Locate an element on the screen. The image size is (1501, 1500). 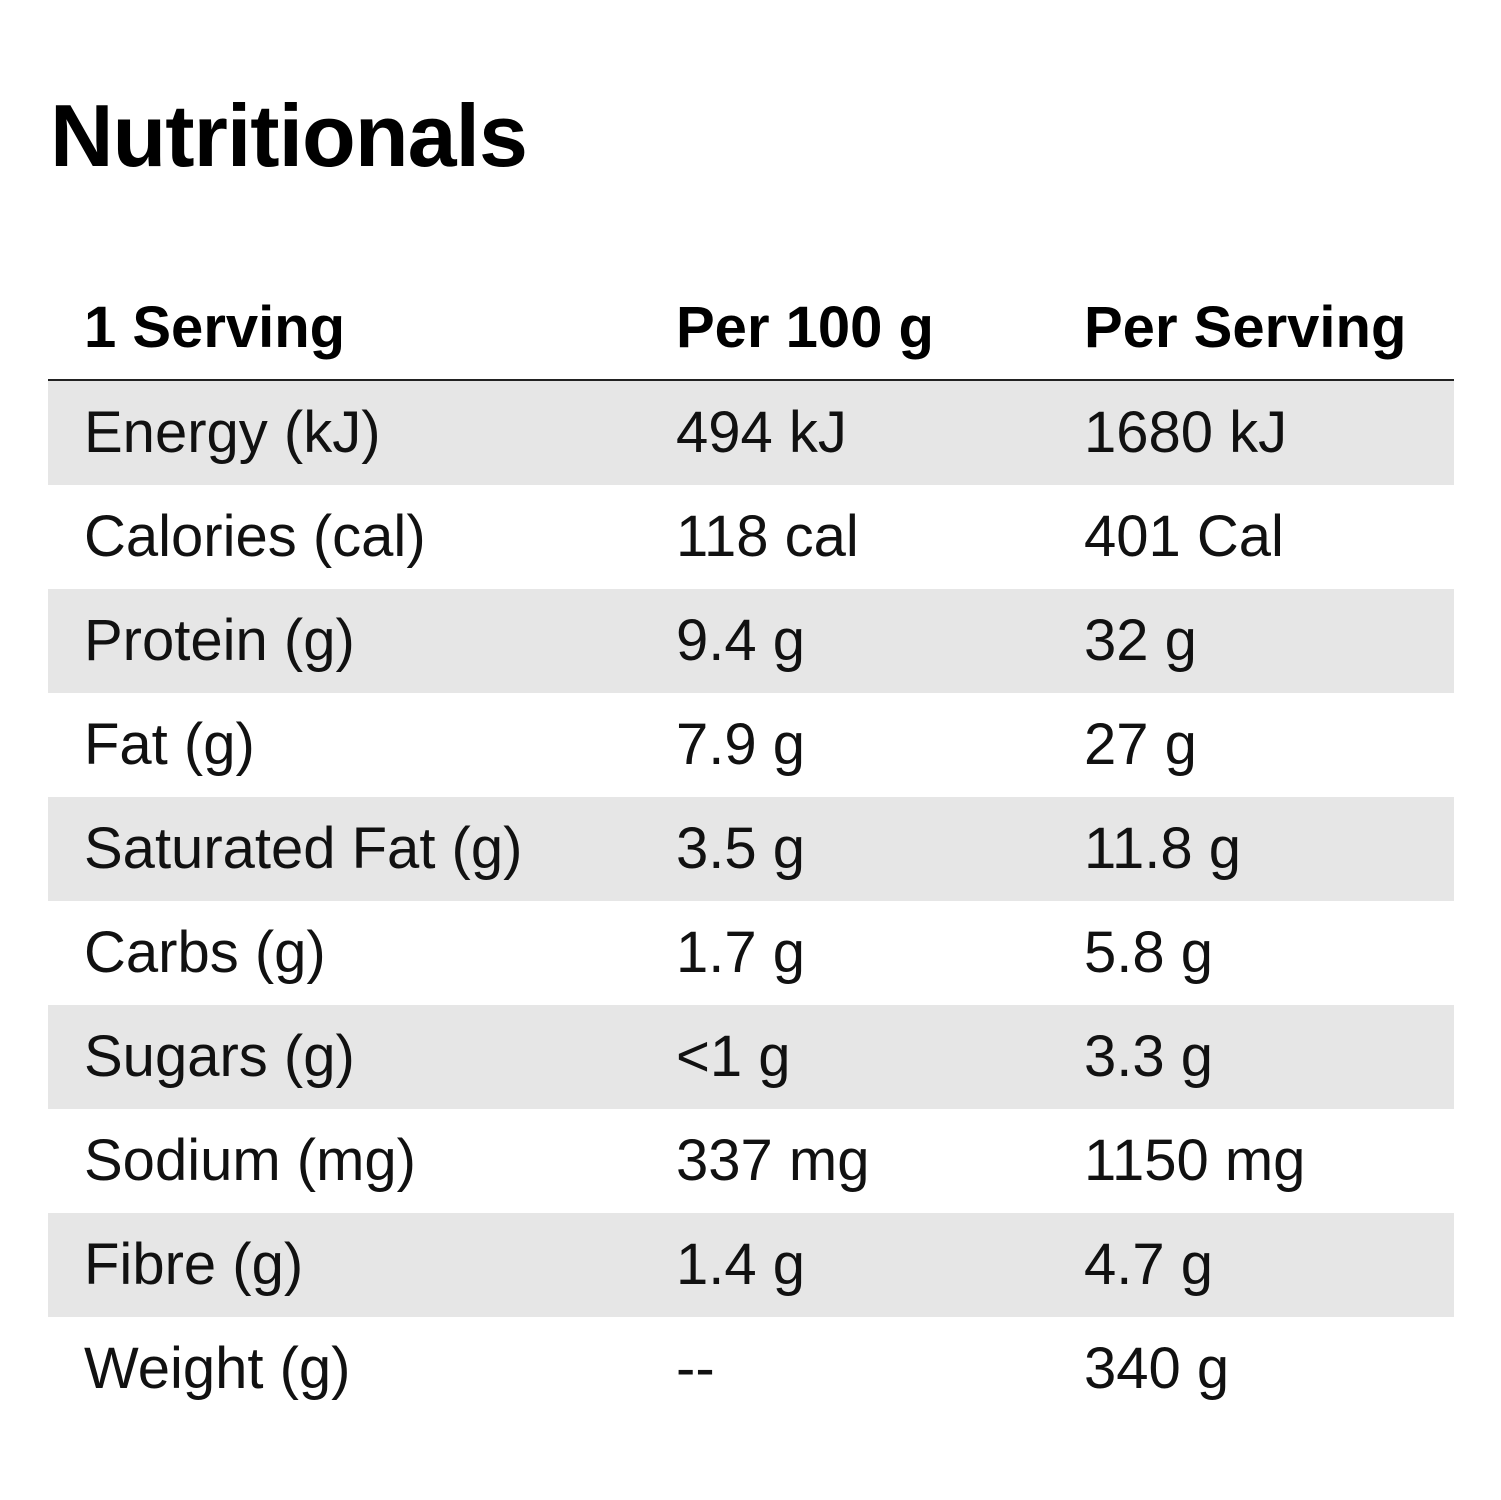
per-100g-value: <1 g is located at coordinates (733, 1056).